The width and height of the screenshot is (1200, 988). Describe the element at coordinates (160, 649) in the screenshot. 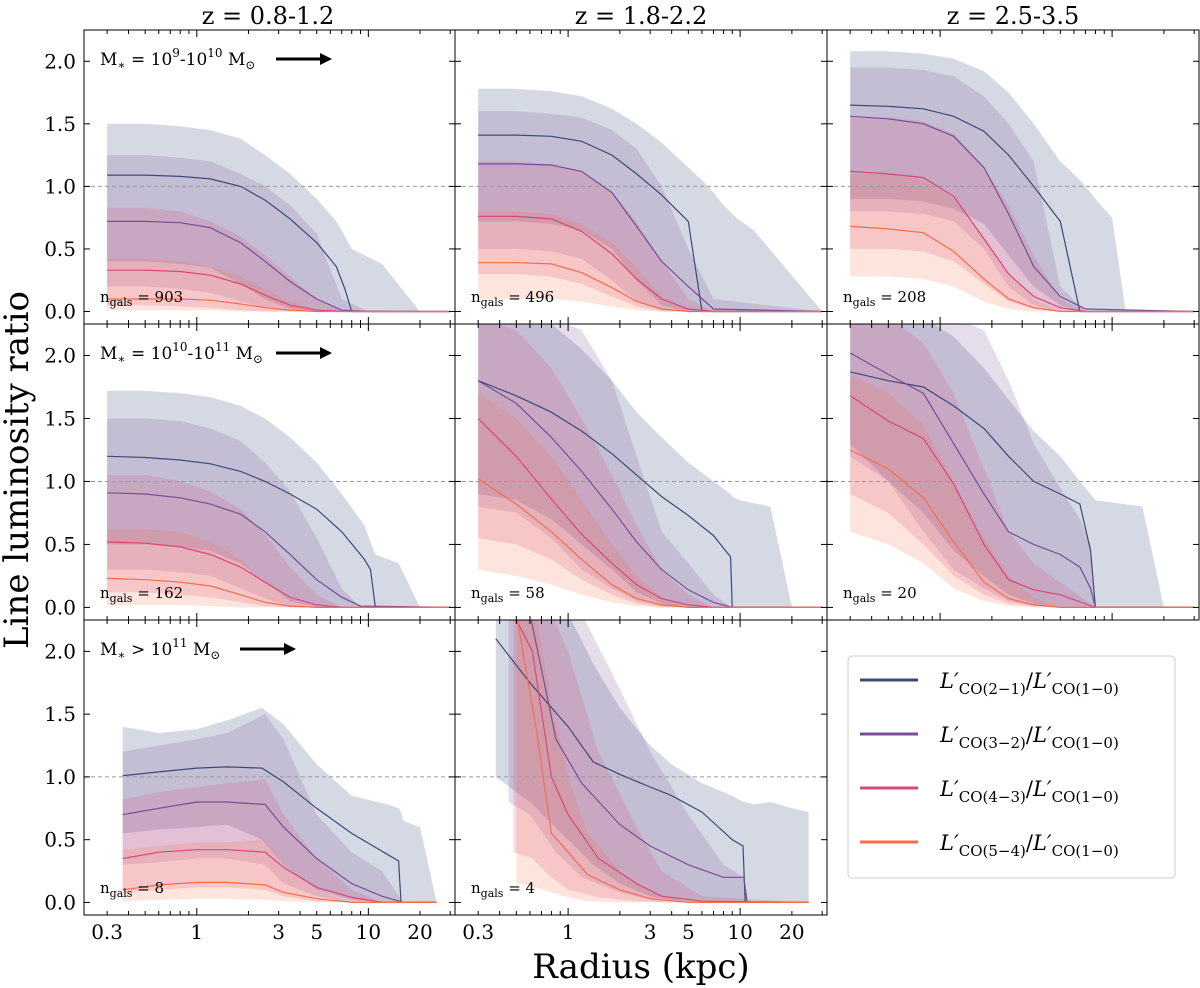

I see `mass-bin-label: M∗ > 1011 M⊙` at that location.